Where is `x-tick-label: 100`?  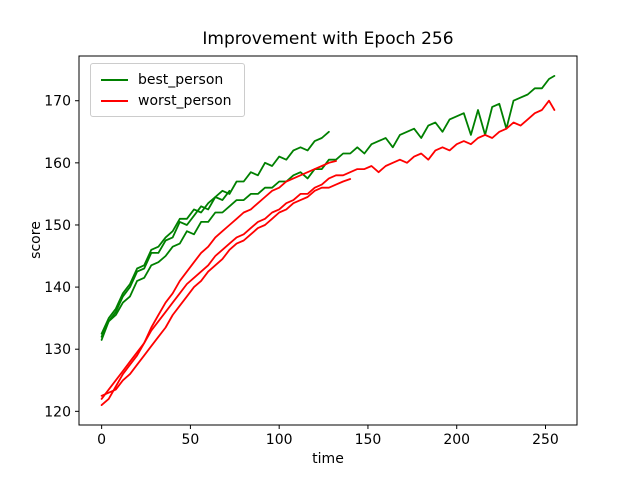
x-tick-label: 100 is located at coordinates (279, 440).